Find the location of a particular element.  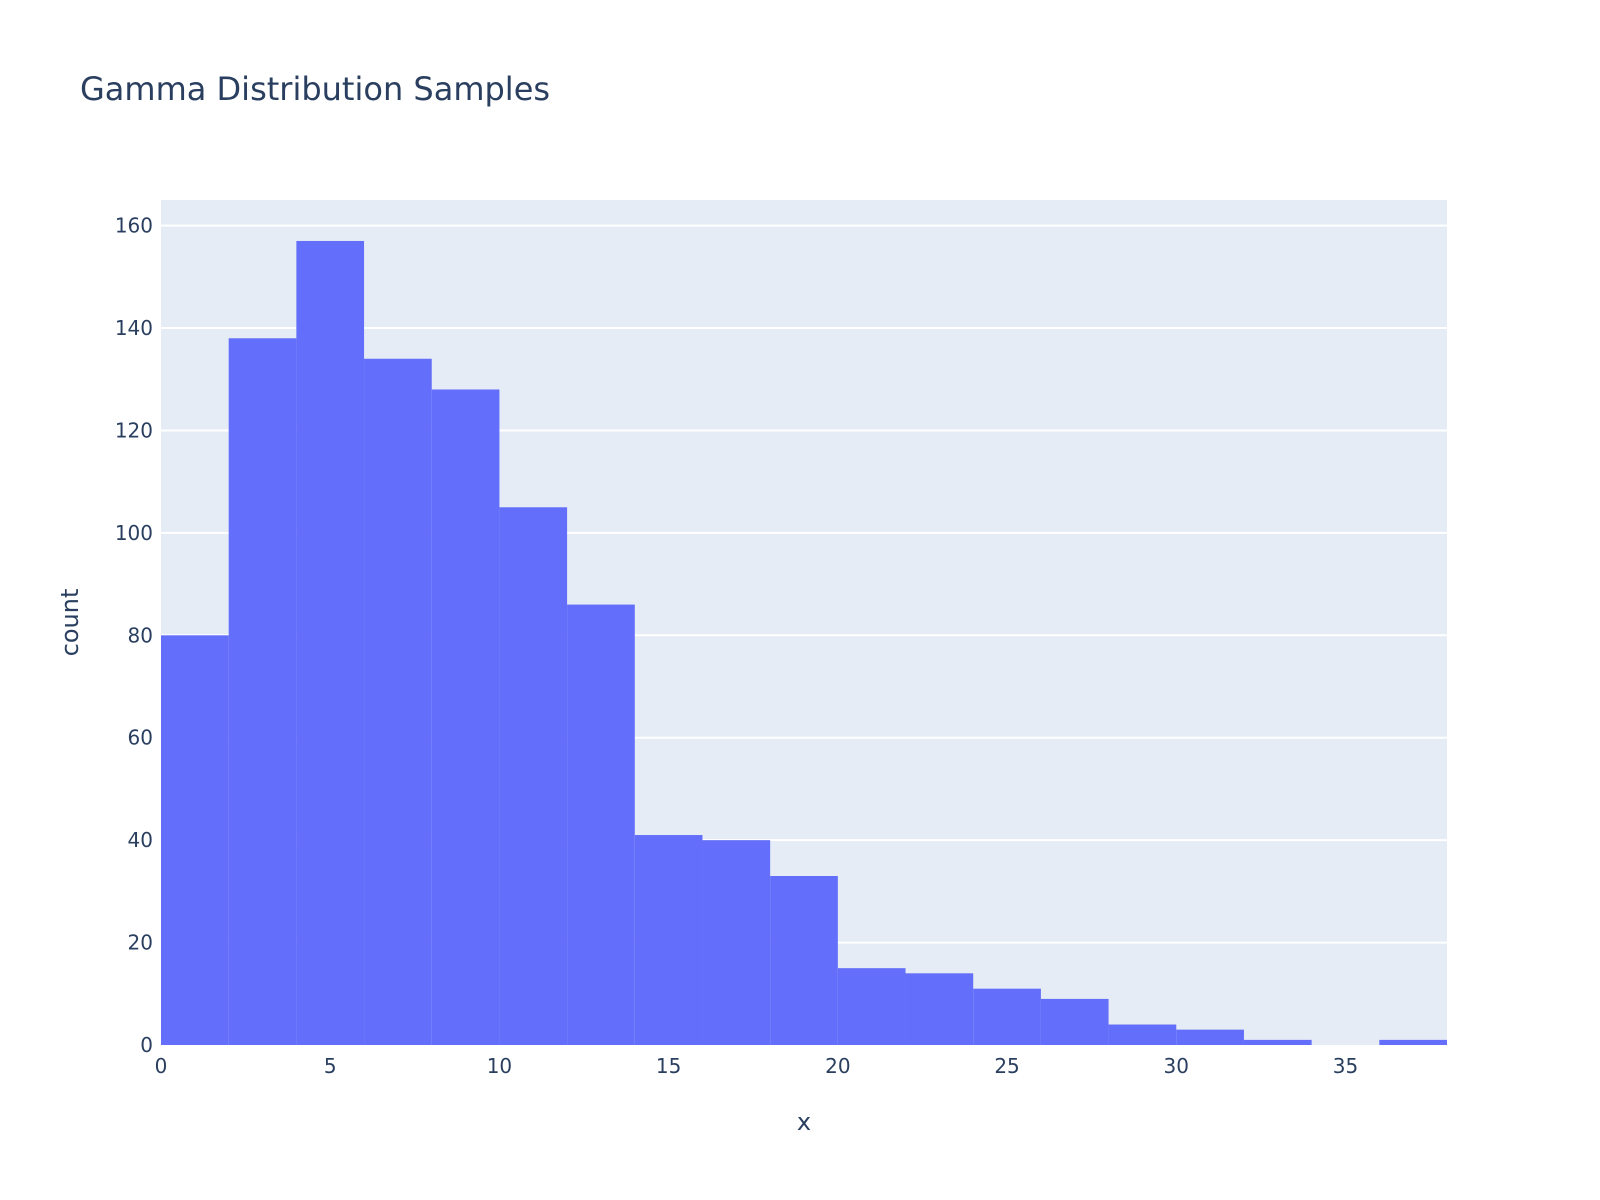

y-tick-label: 100 is located at coordinates (134, 533).